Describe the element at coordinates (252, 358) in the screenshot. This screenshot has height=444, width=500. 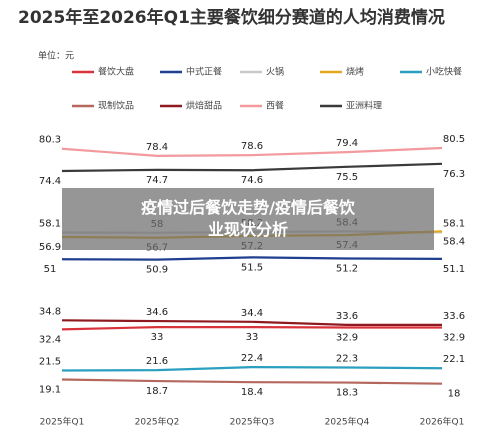
I see `data-label: 22.4` at that location.